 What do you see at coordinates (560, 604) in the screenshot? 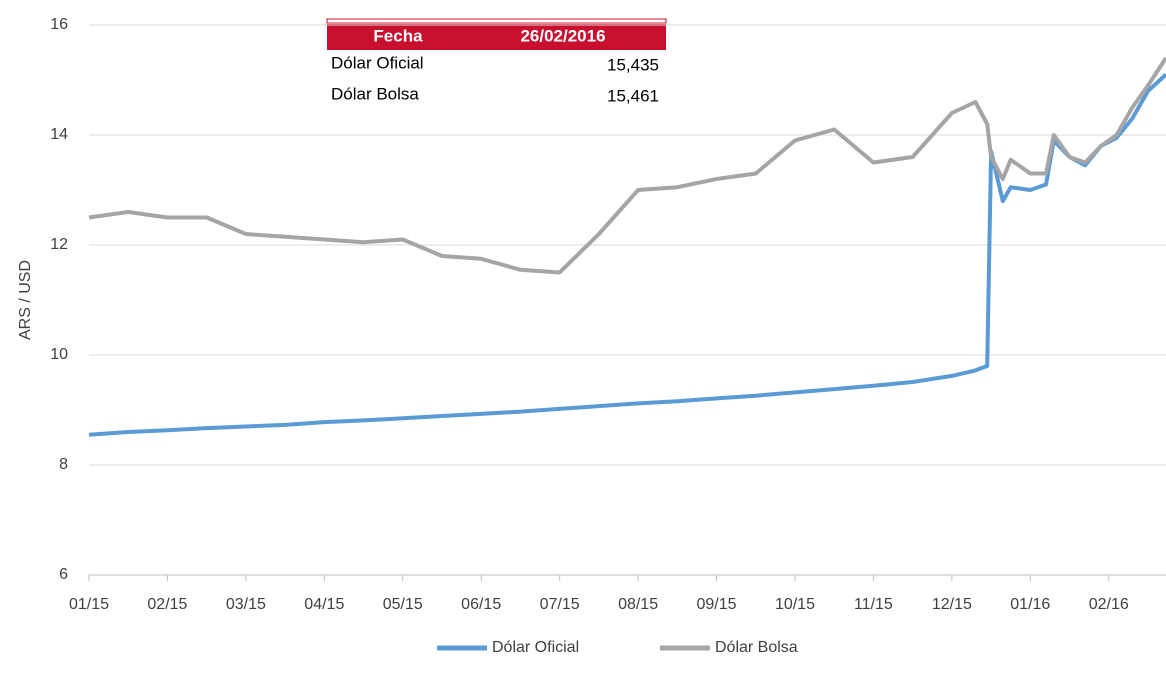
I see `x-tick-label: 07/15` at bounding box center [560, 604].